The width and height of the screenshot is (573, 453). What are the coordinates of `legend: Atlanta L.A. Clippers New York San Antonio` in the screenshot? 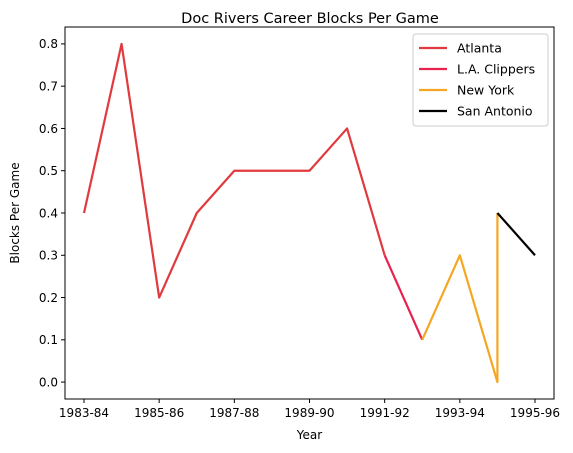 It's located at (480, 80).